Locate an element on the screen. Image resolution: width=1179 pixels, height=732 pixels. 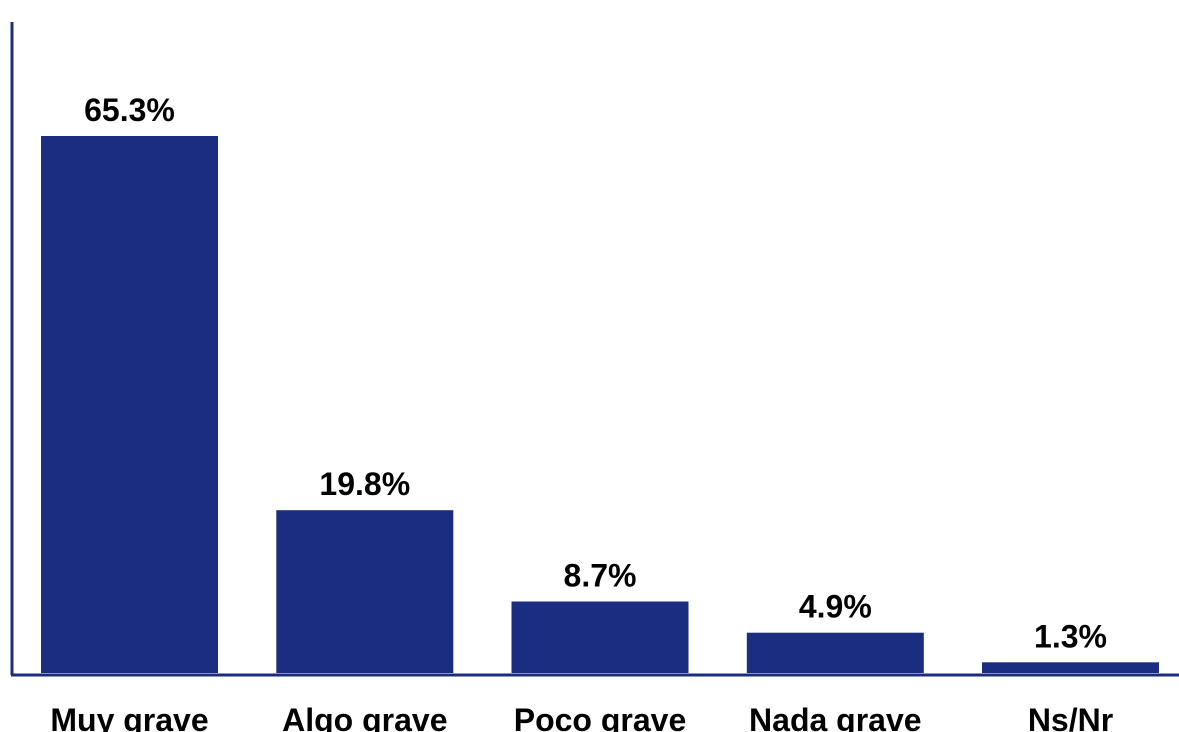
value-label-0: 65.3% is located at coordinates (129, 110).